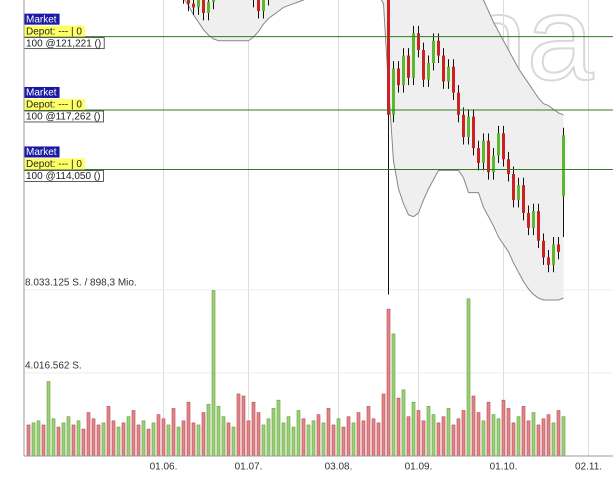 This screenshot has height=482, width=613. Describe the element at coordinates (523, 58) in the screenshot. I see `band-upper` at that location.